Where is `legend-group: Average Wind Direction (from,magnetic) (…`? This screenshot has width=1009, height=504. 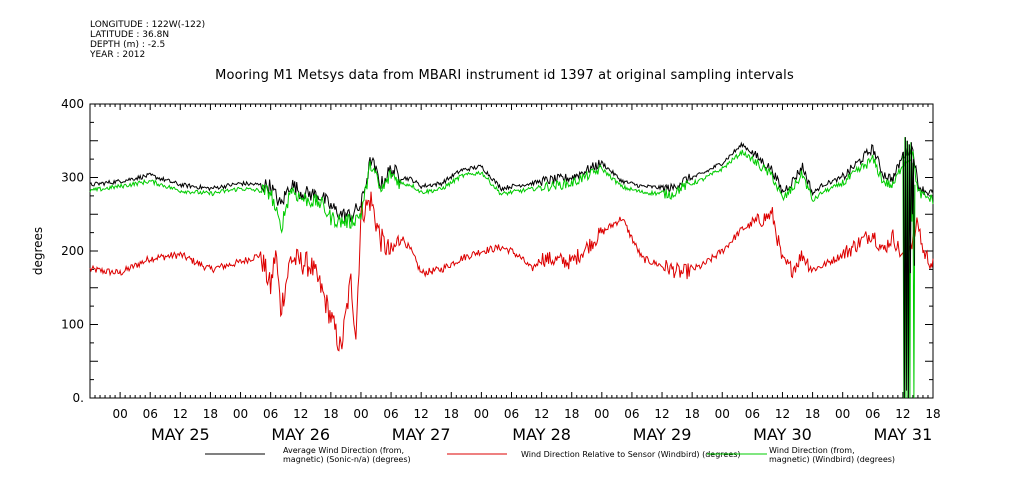
legend-group: Average Wind Direction (from,magnetic) (… is located at coordinates (550, 455).